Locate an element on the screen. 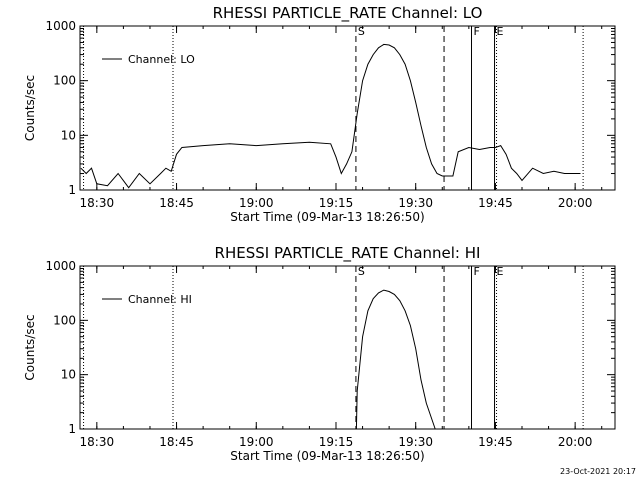 This screenshot has width=640, height=480. legend-entry: Channel: LO is located at coordinates (161, 59).